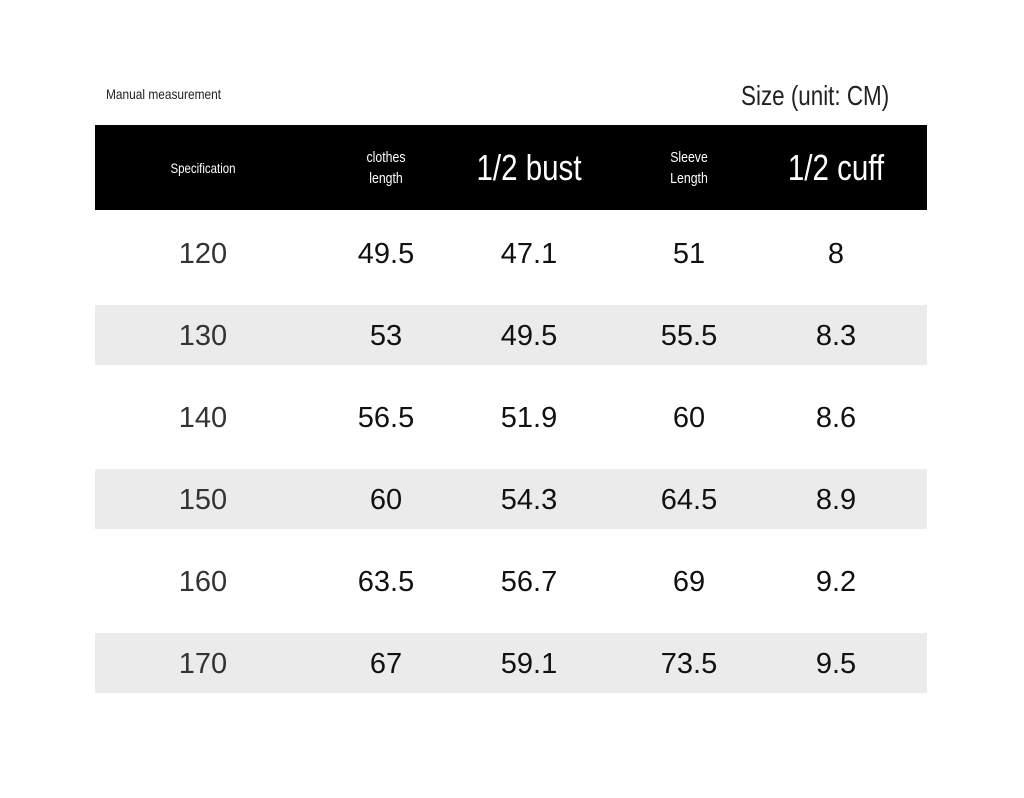  Describe the element at coordinates (203, 254) in the screenshot. I see `table-cell: 120` at that location.